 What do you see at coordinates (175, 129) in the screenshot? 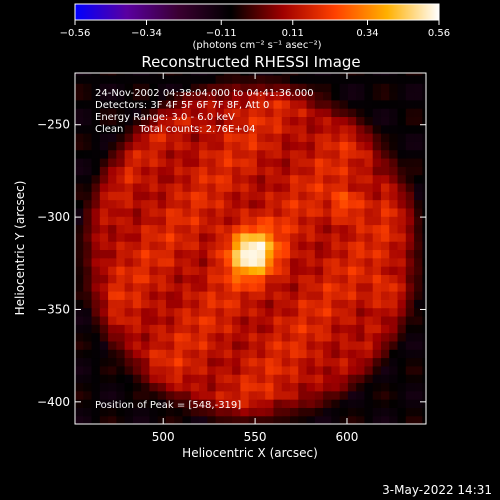
I see `annotation-clean-counts: Clean Total counts: 2.76E+04` at bounding box center [175, 129].